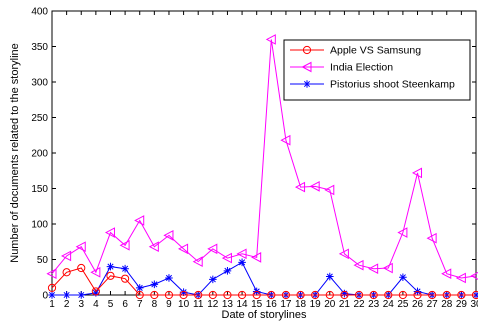 Image resolution: width=478 pixels, height=324 pixels. What do you see at coordinates (155, 304) in the screenshot?
I see `x-tick-label: 8` at bounding box center [155, 304].